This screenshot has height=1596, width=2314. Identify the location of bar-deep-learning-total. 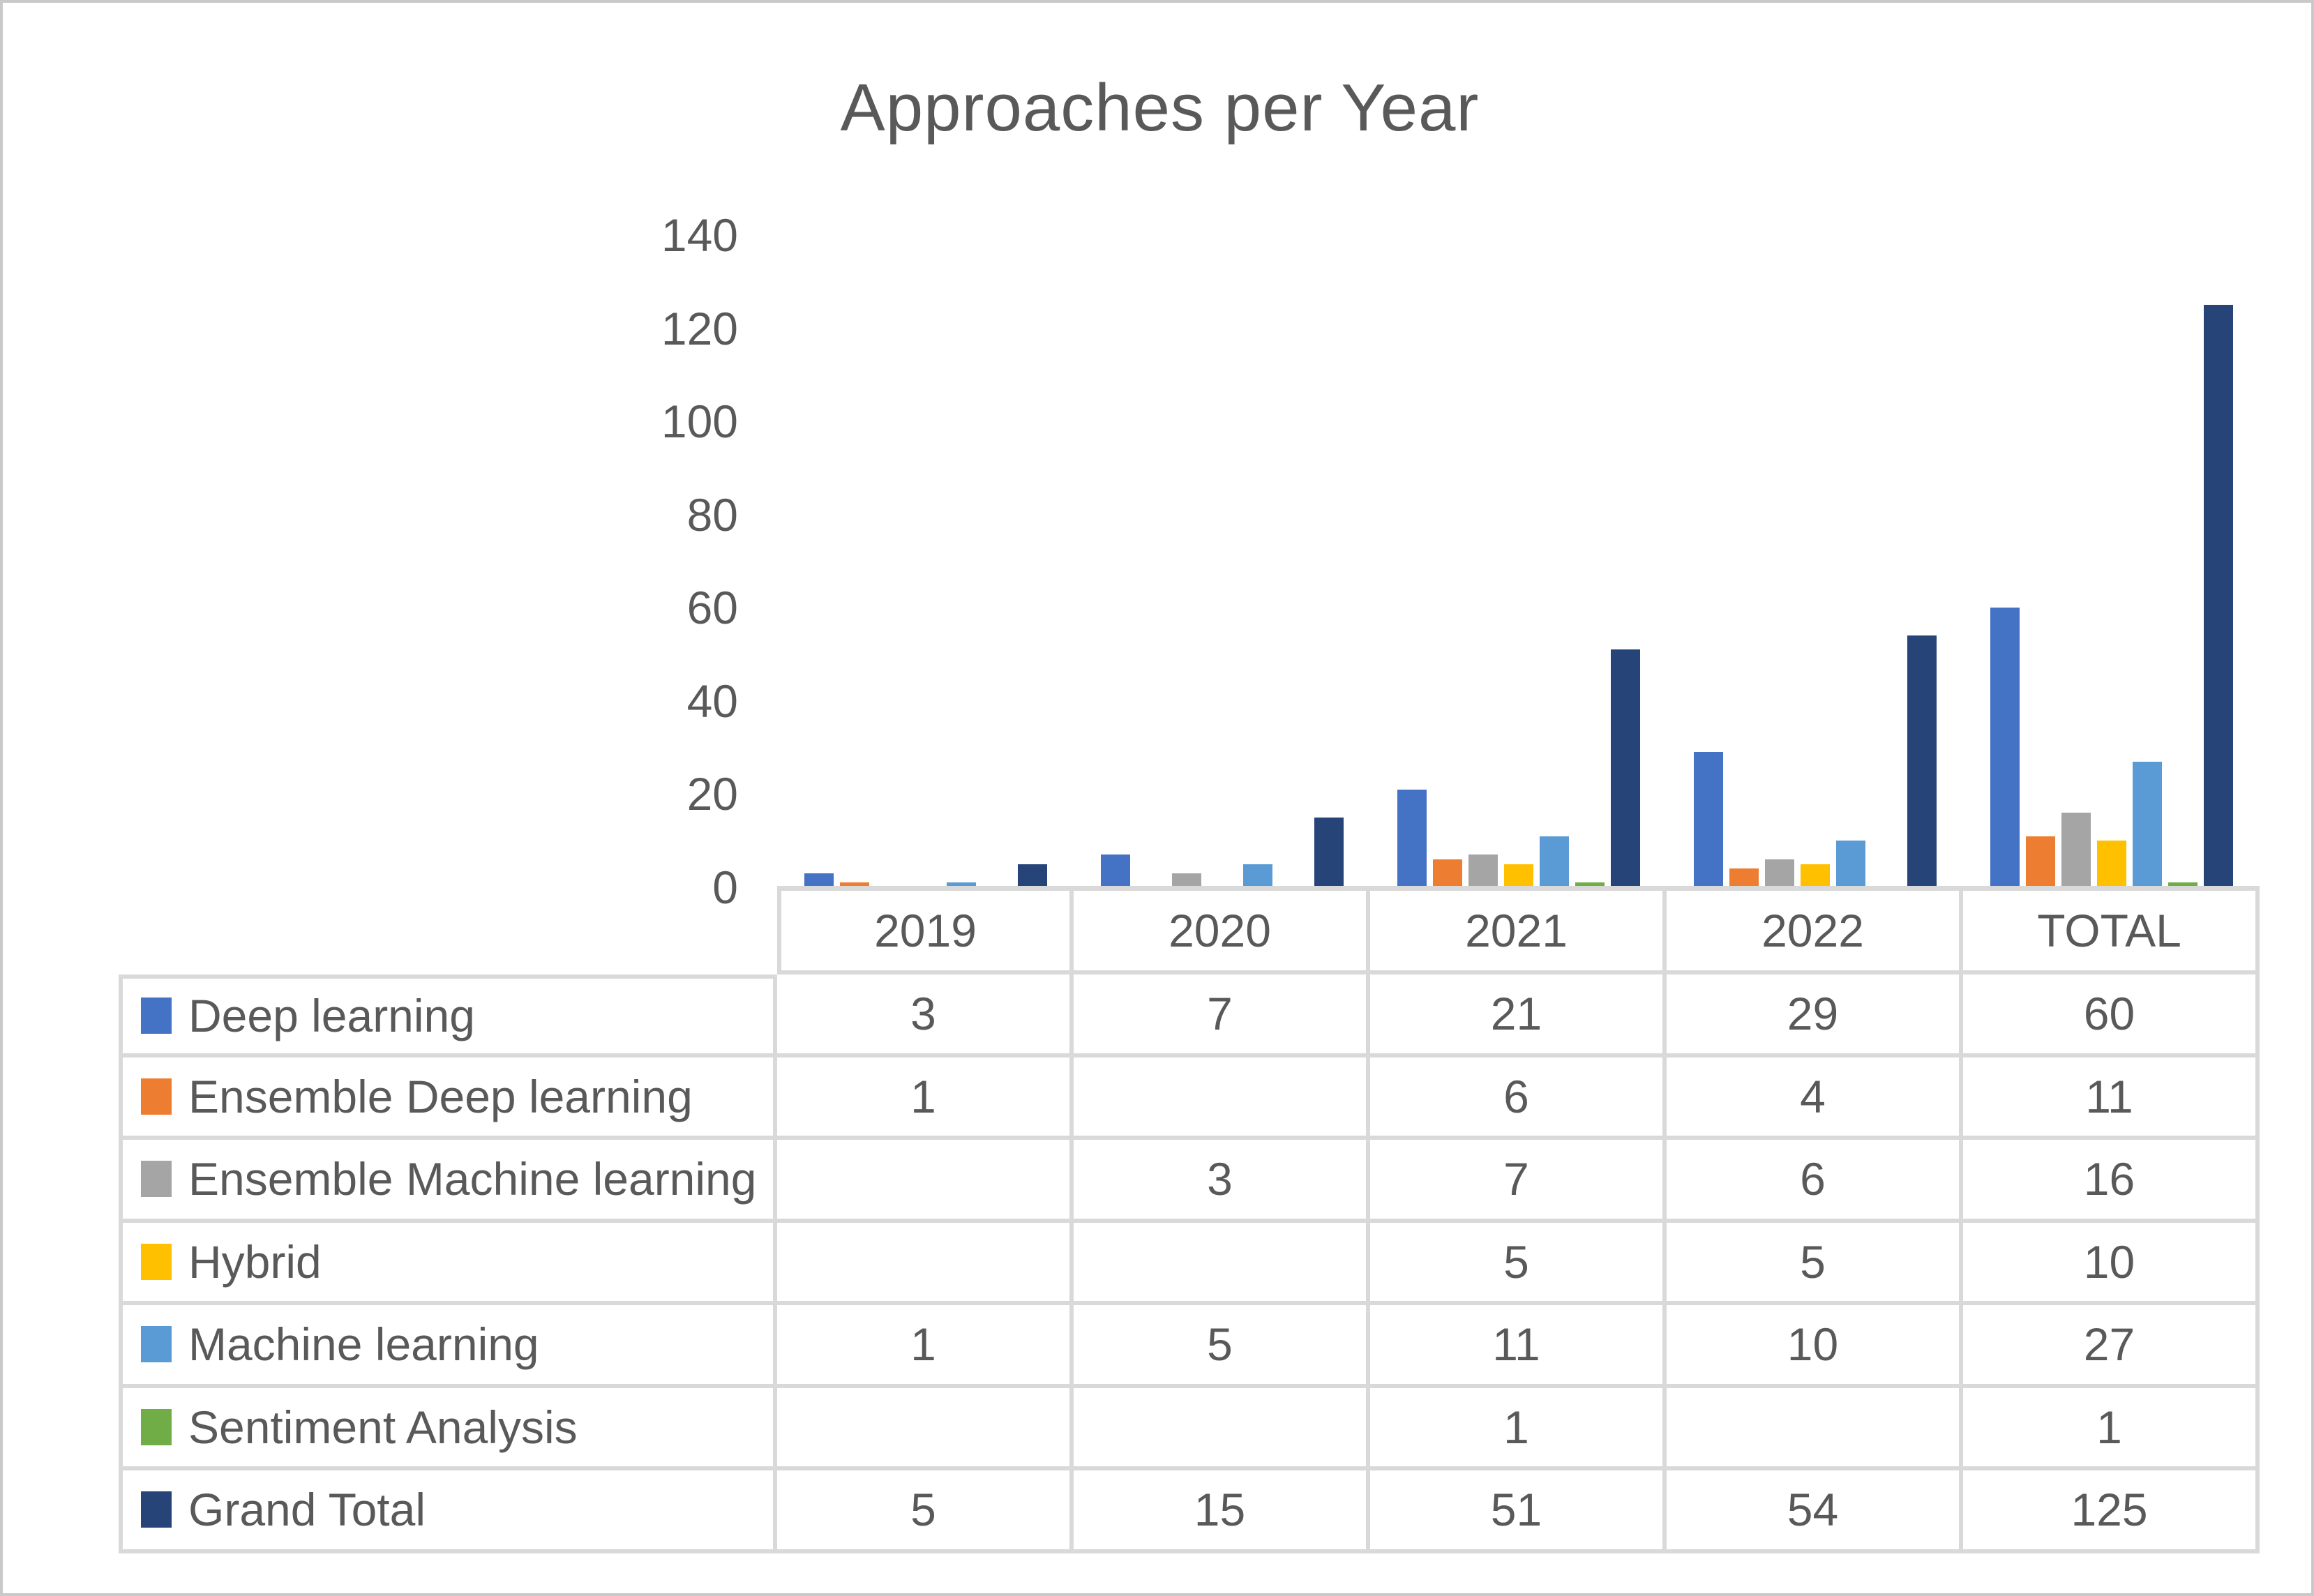
(2005, 747).